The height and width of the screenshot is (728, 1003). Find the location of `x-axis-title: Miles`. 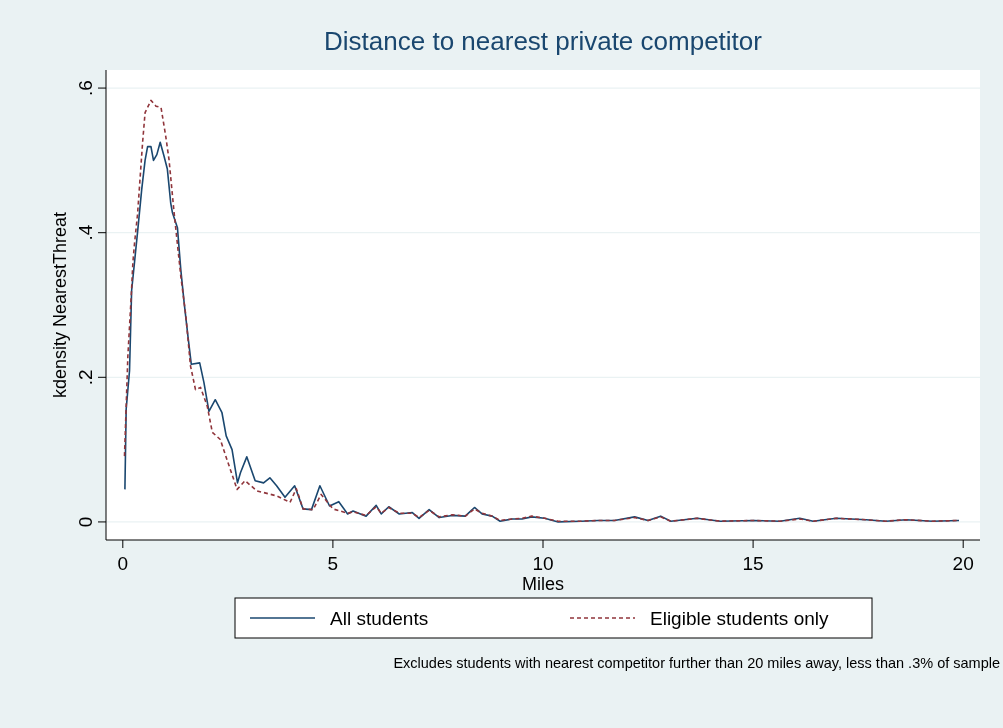

x-axis-title: Miles is located at coordinates (543, 584).